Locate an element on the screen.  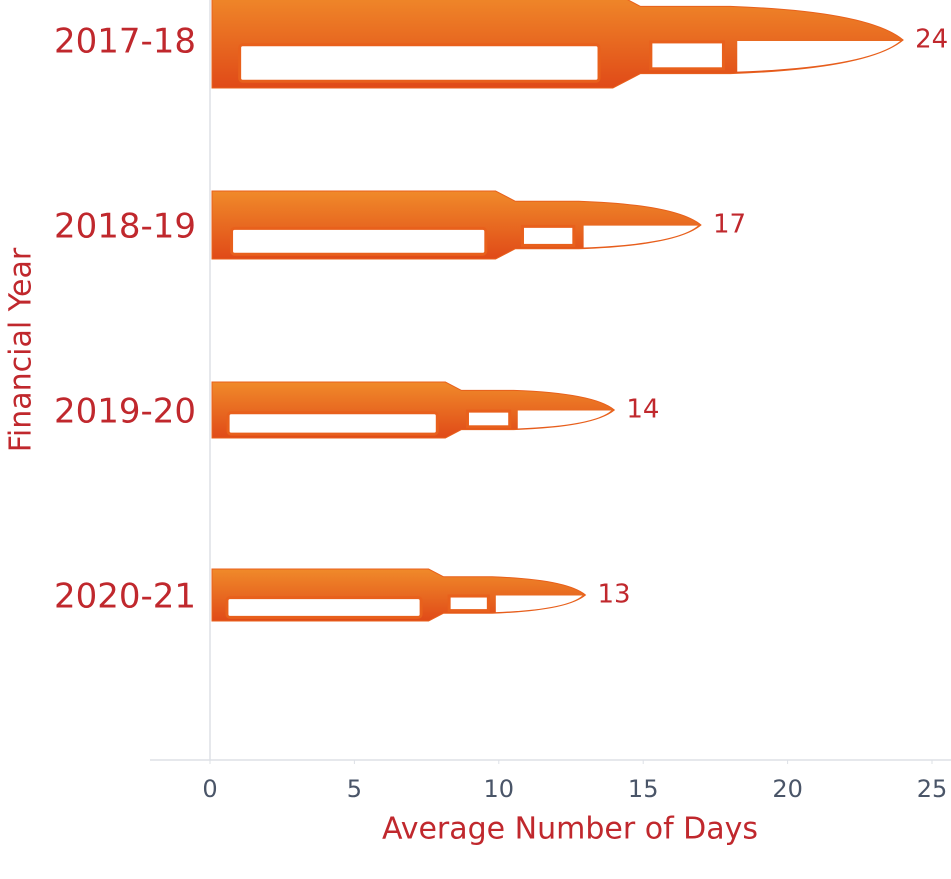
x-tick-label: 25 is located at coordinates (932, 789).